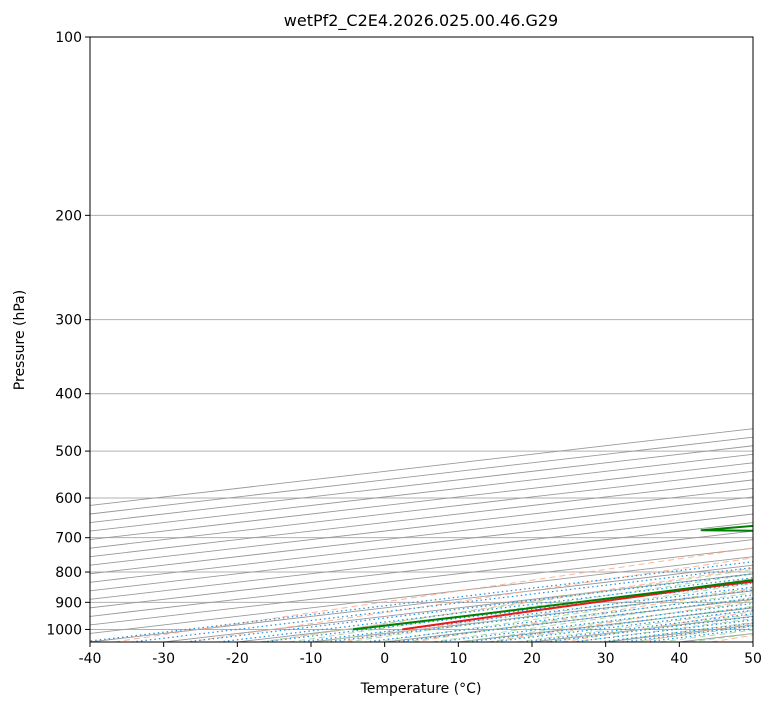 This screenshot has height=708, width=775. I want to click on x-tick-label: 0, so click(384, 659).